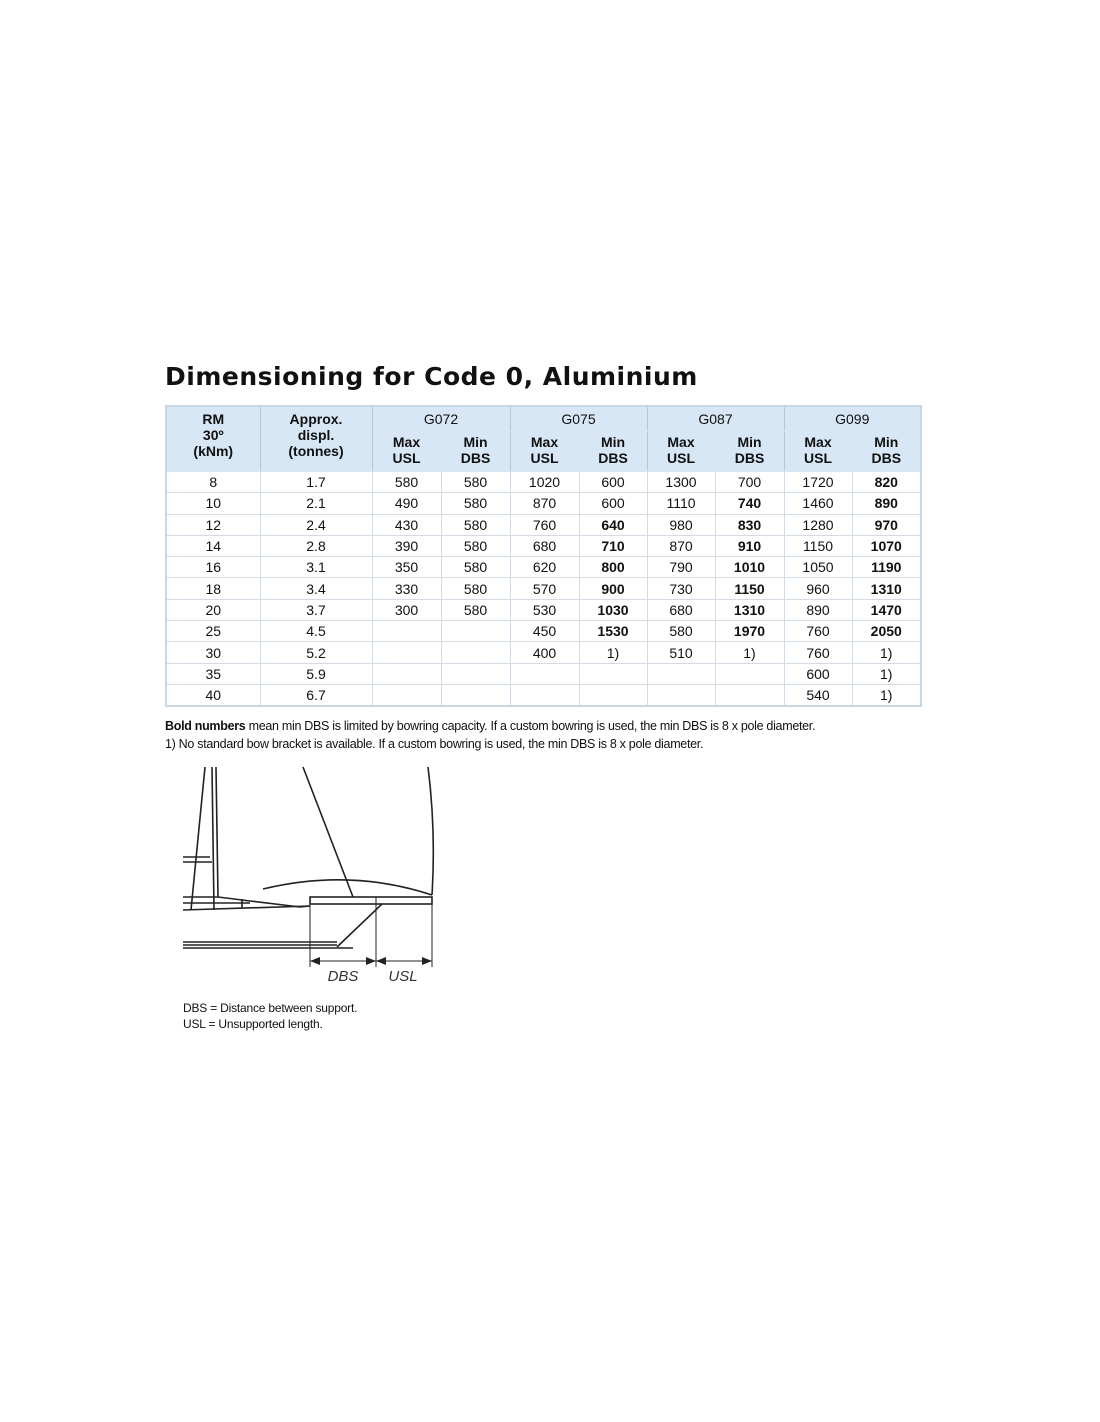 Image resolution: width=1100 pixels, height=1422 pixels. I want to click on table-cell: 330, so click(406, 588).